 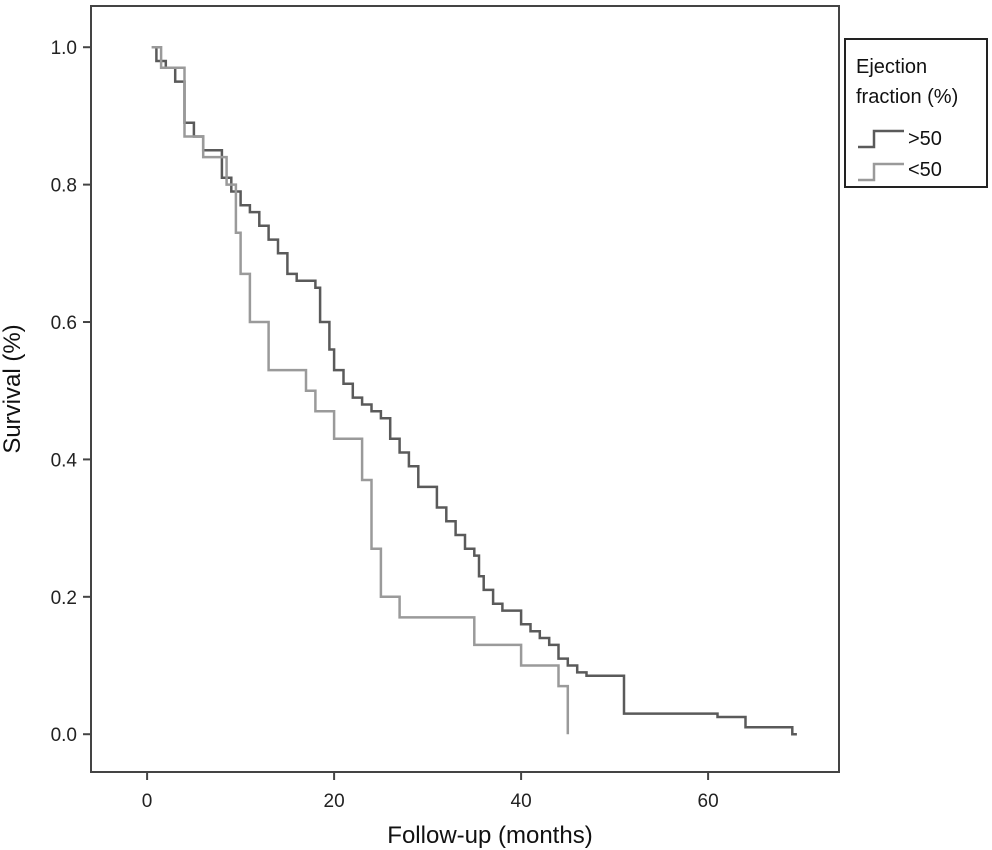 What do you see at coordinates (64, 186) in the screenshot?
I see `y-tick-label: 0.8` at bounding box center [64, 186].